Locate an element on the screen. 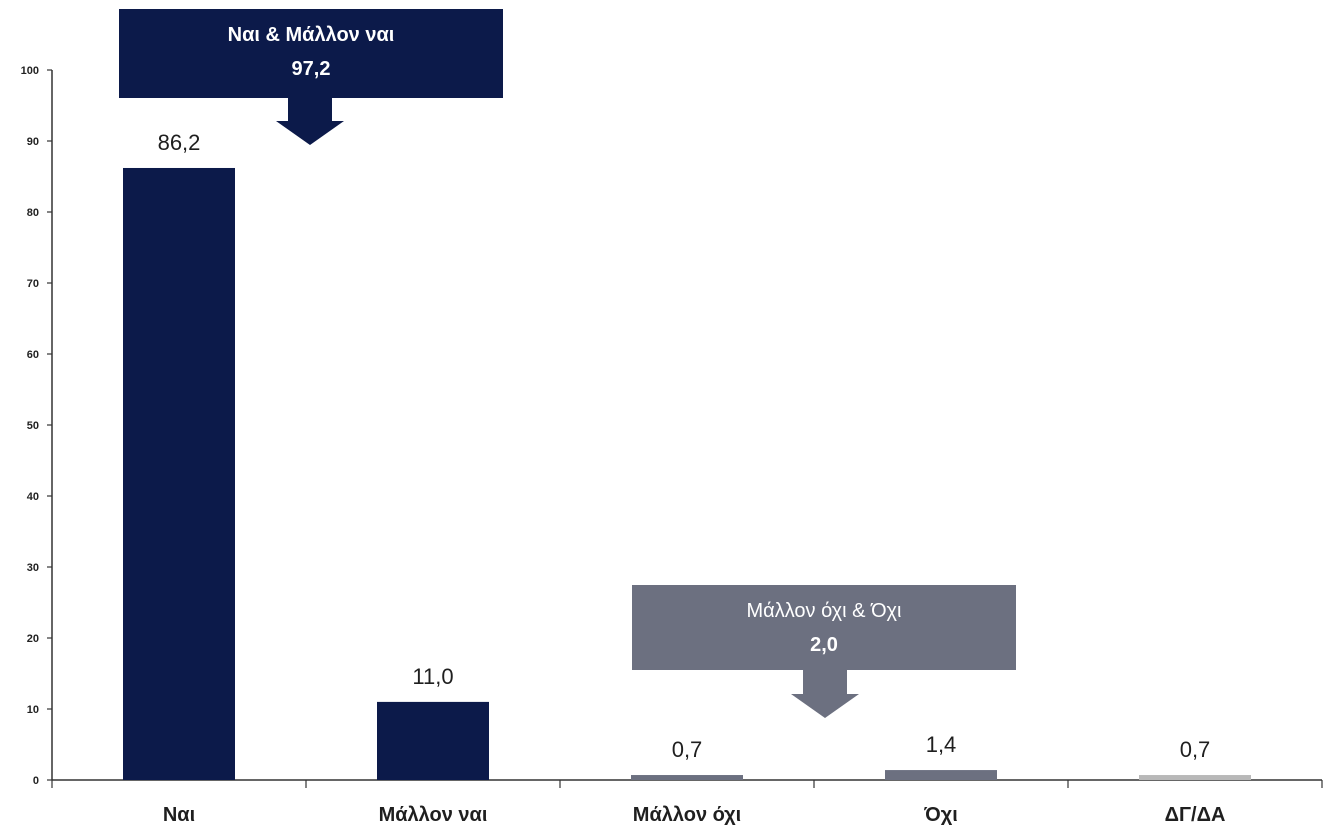 Image resolution: width=1335 pixels, height=835 pixels. callout-label: Μάλλον όχι & Όχι is located at coordinates (823, 611).